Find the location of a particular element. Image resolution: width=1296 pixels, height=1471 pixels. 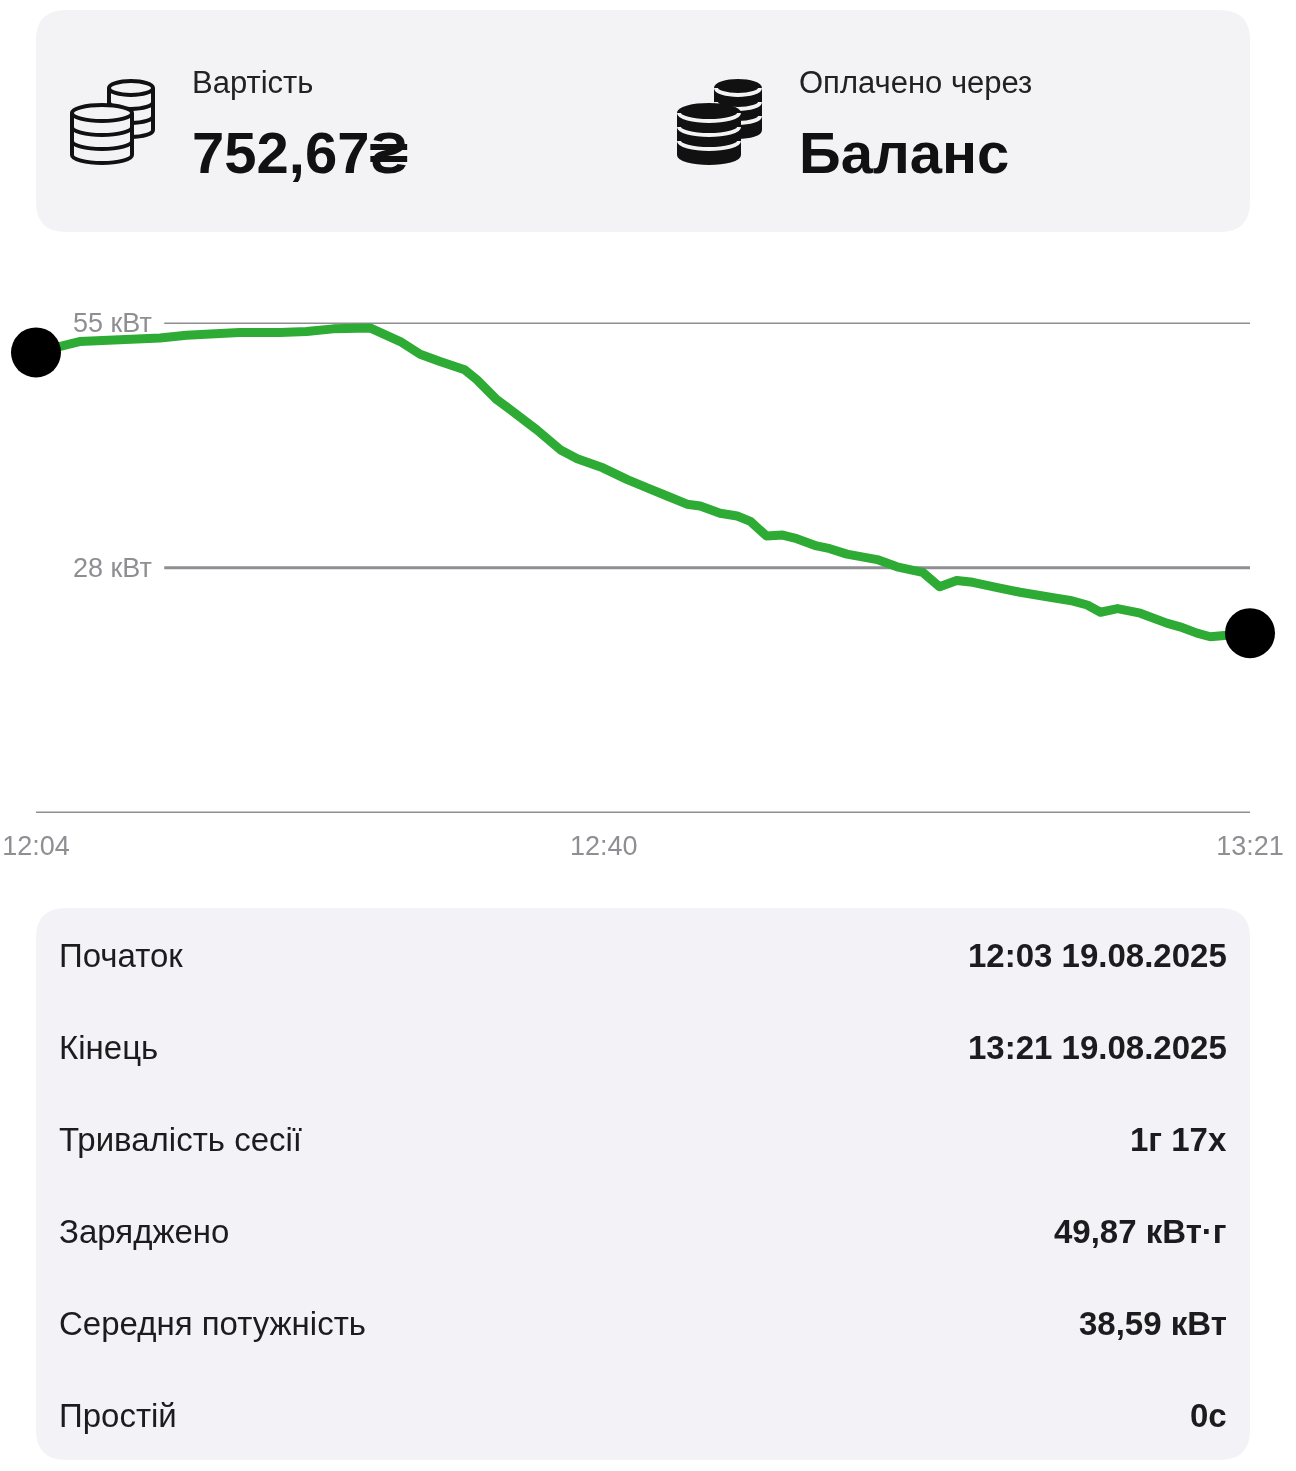

text: Простій is located at coordinates (118, 1415).